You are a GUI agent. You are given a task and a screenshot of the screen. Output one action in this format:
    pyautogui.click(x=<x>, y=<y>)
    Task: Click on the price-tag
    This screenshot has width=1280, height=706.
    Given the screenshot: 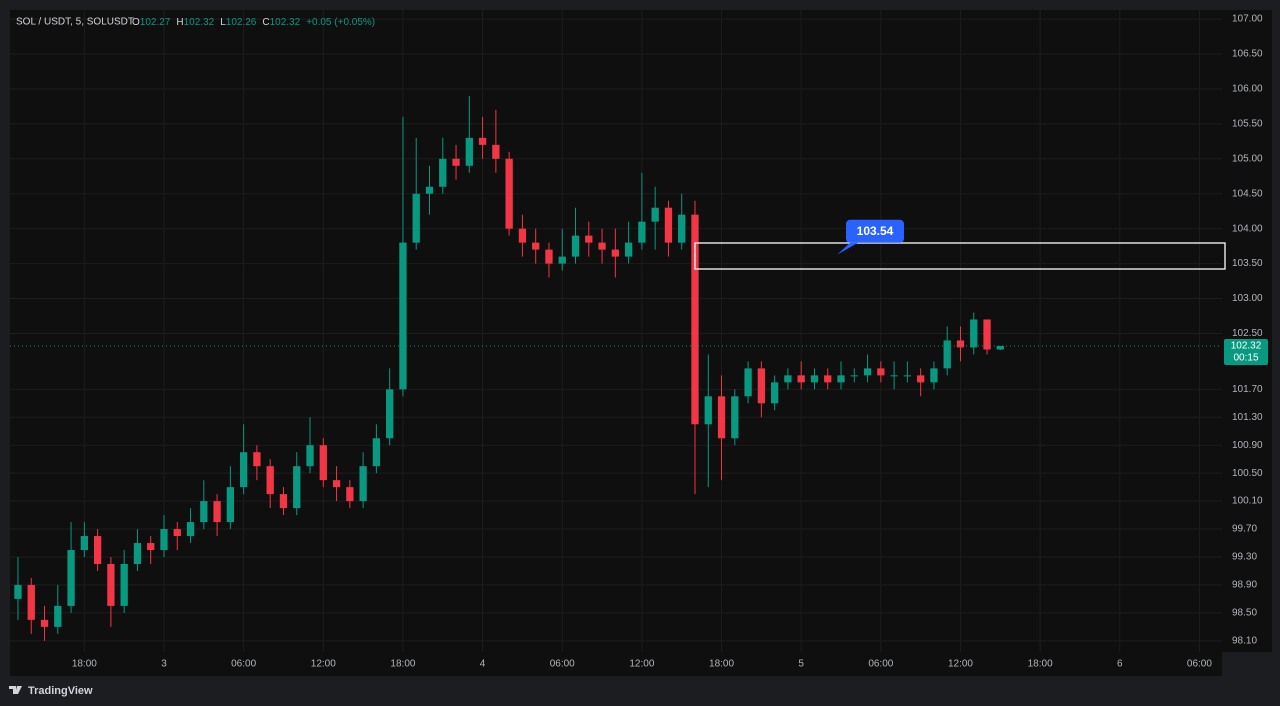 What is the action you would take?
    pyautogui.click(x=1246, y=352)
    